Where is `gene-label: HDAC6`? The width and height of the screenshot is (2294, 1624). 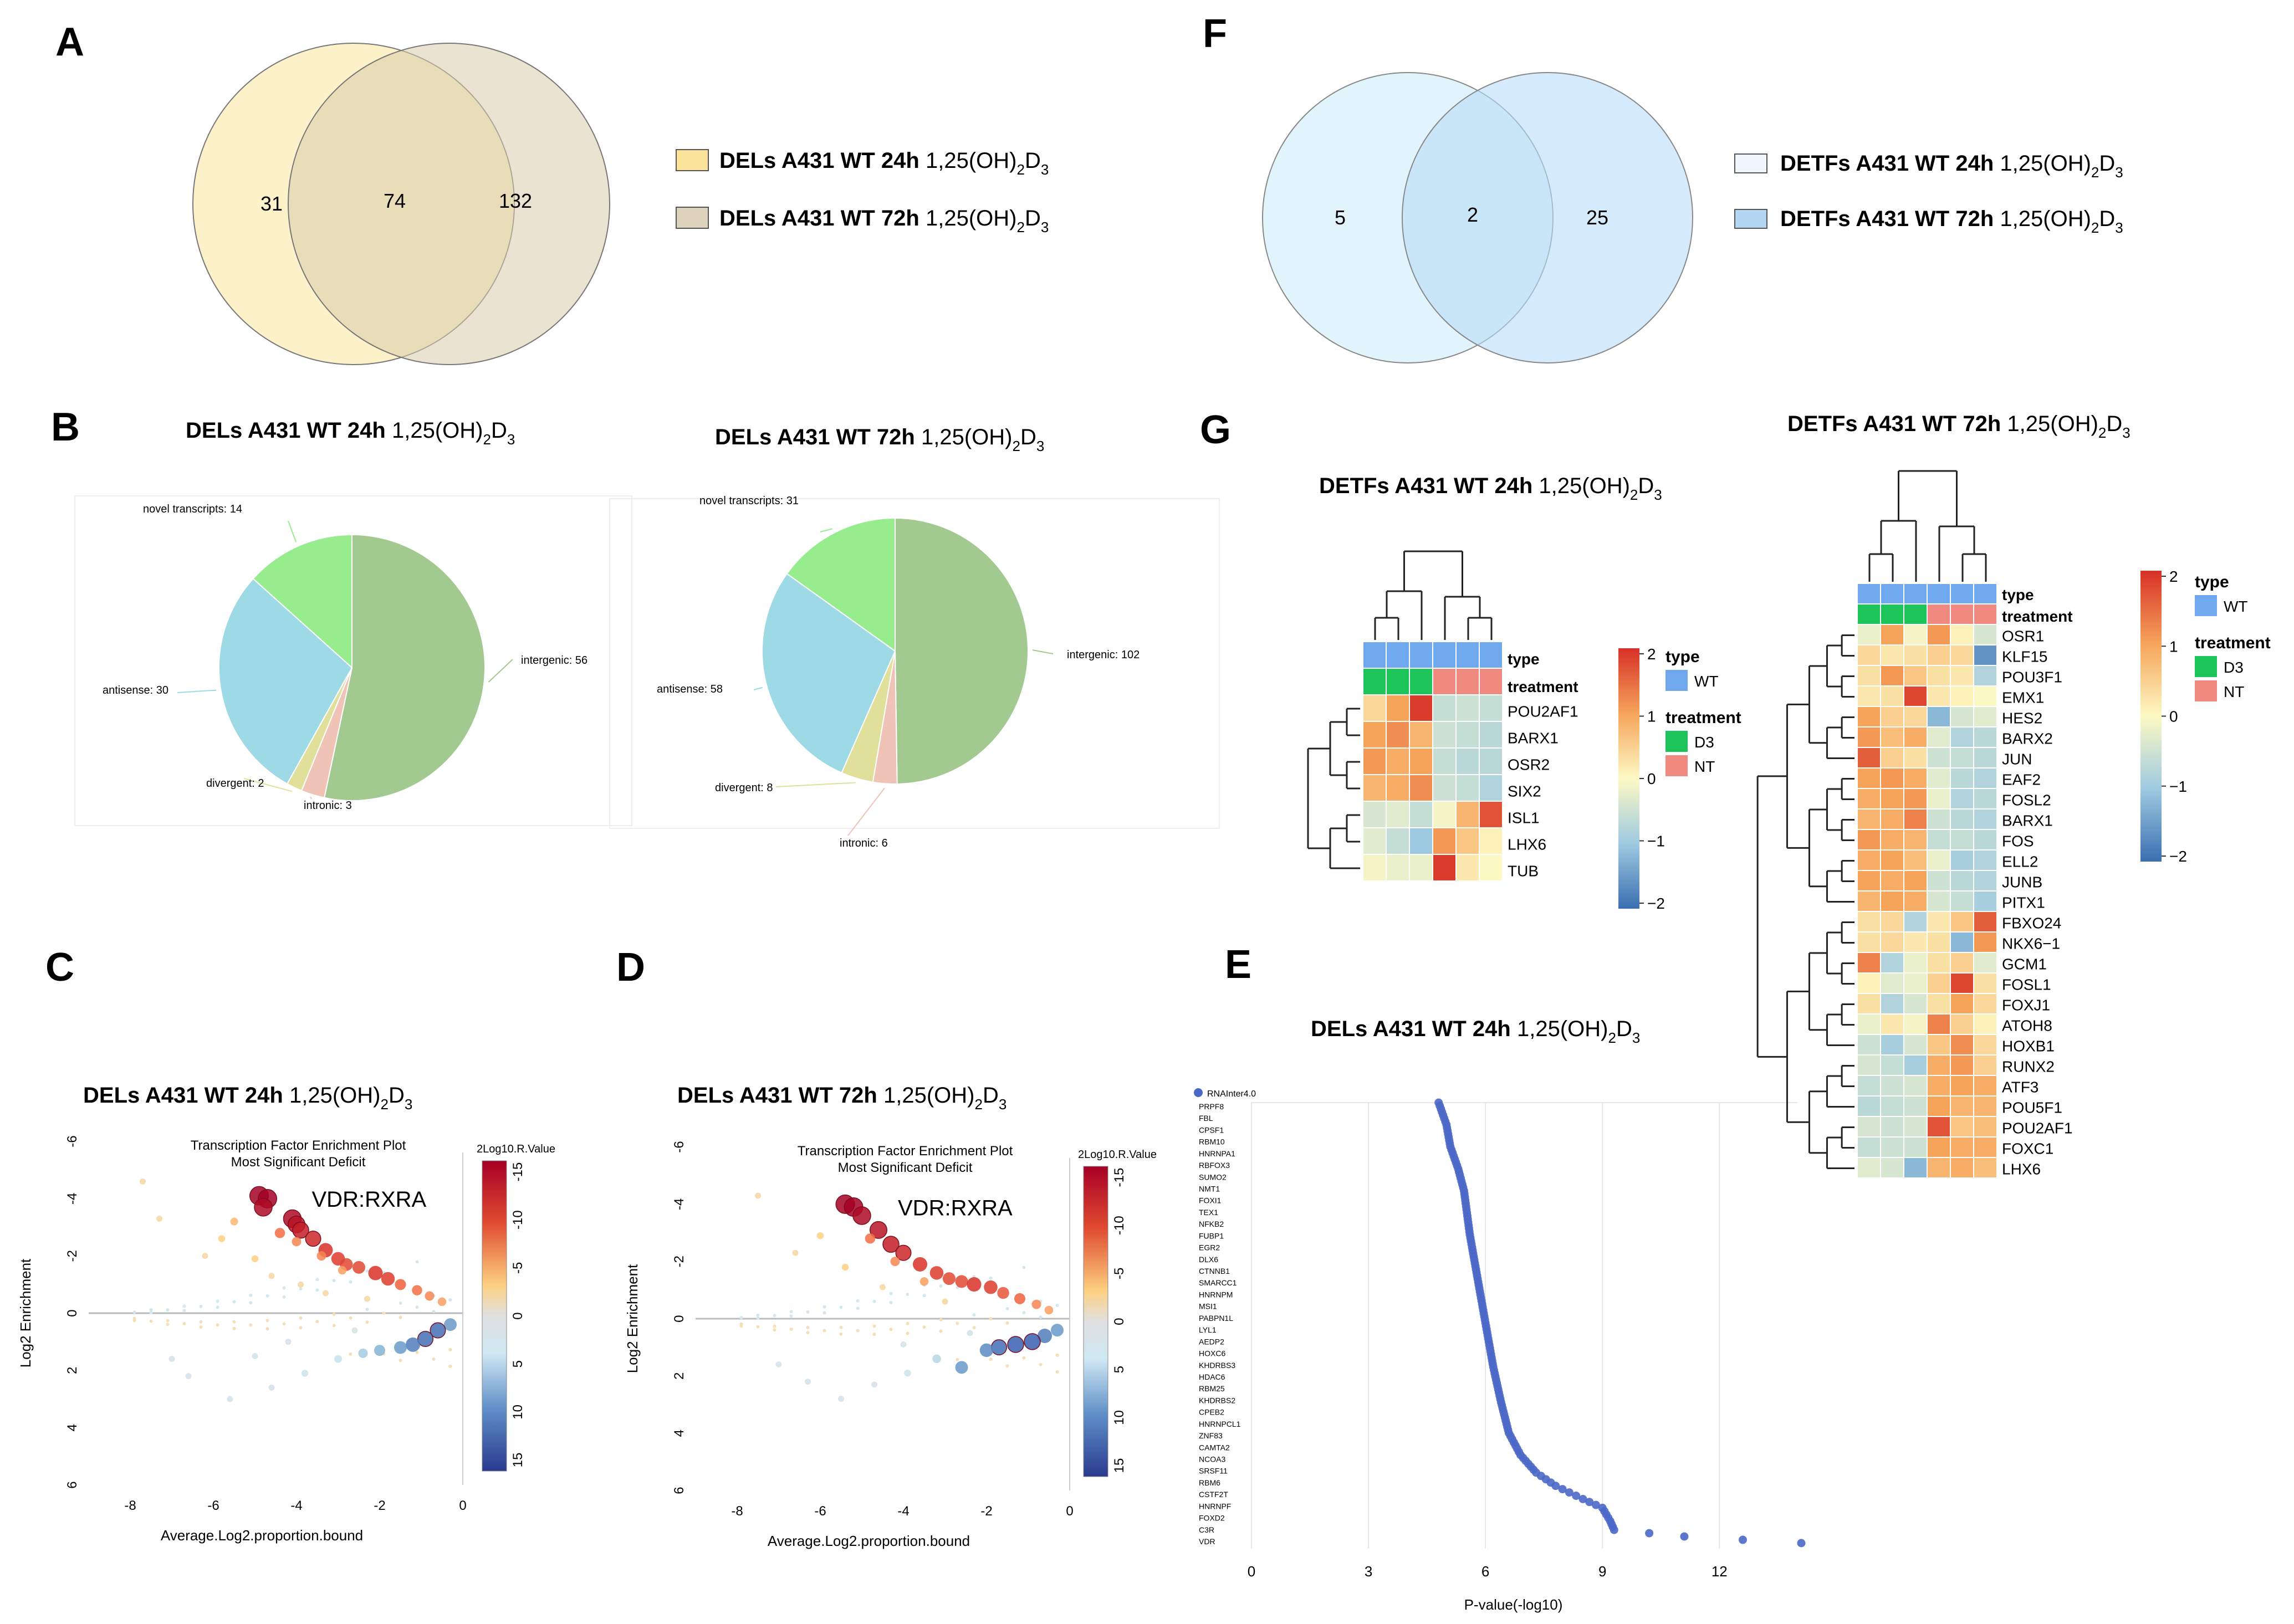
gene-label: HDAC6 is located at coordinates (1212, 1377).